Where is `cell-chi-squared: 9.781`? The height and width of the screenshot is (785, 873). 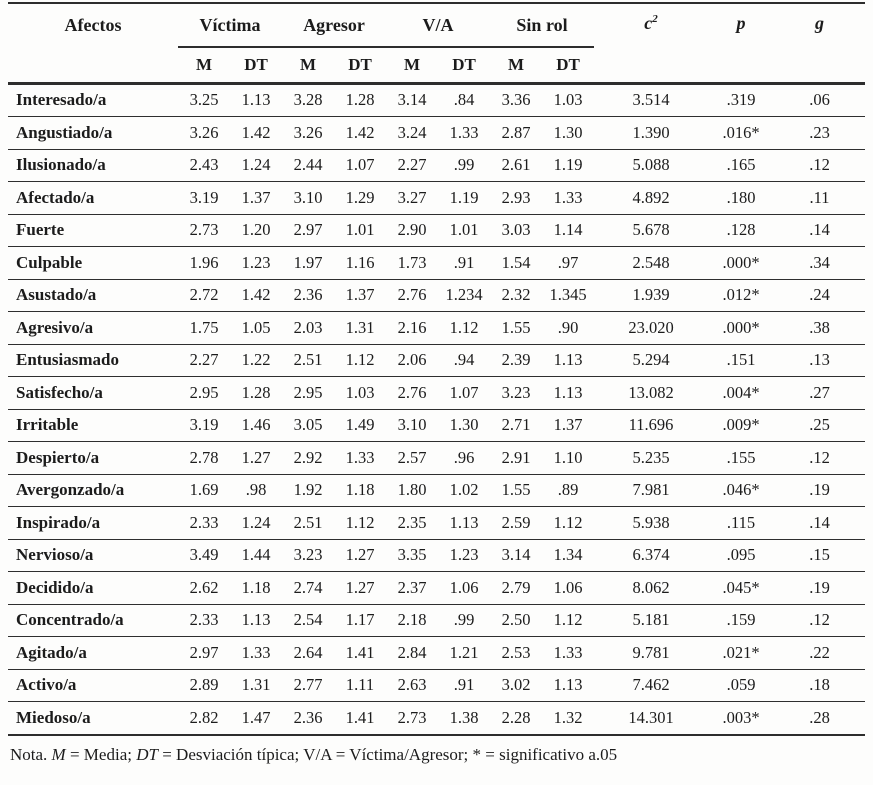
cell-chi-squared: 9.781 is located at coordinates (651, 653).